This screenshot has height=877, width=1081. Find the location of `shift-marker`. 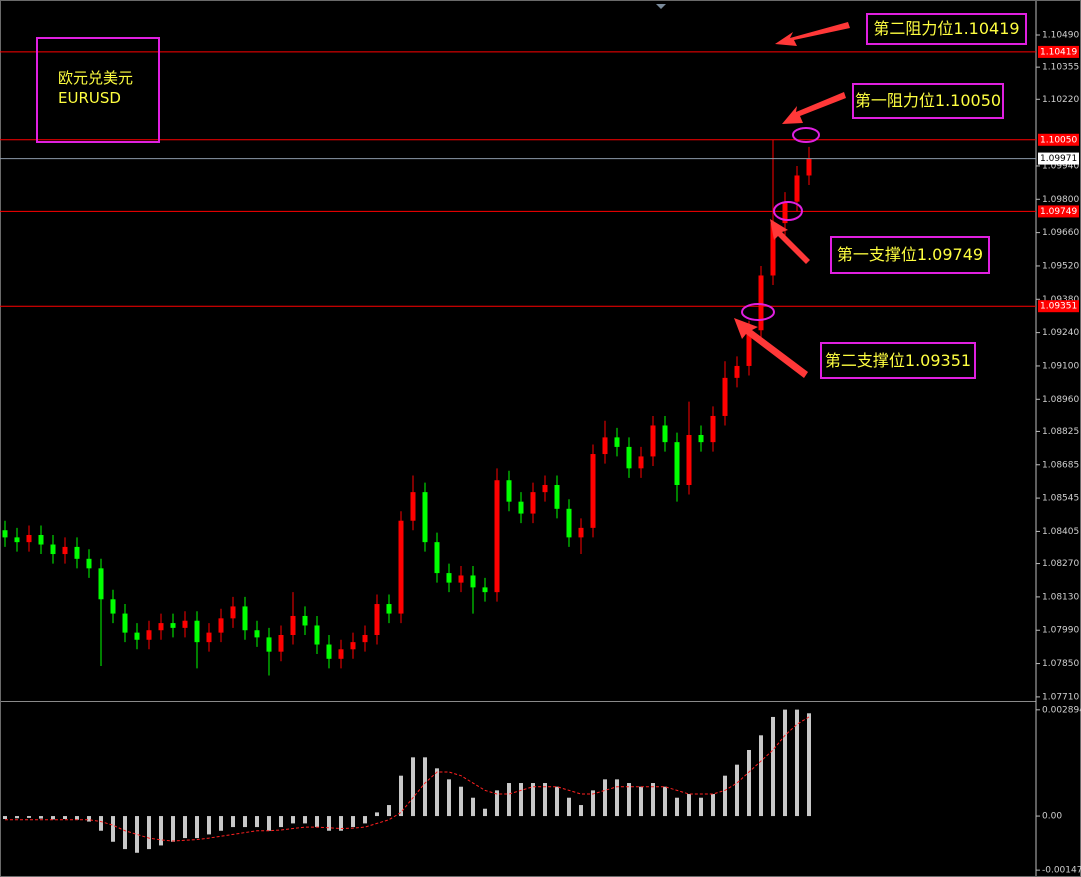

shift-marker is located at coordinates (661, 6).